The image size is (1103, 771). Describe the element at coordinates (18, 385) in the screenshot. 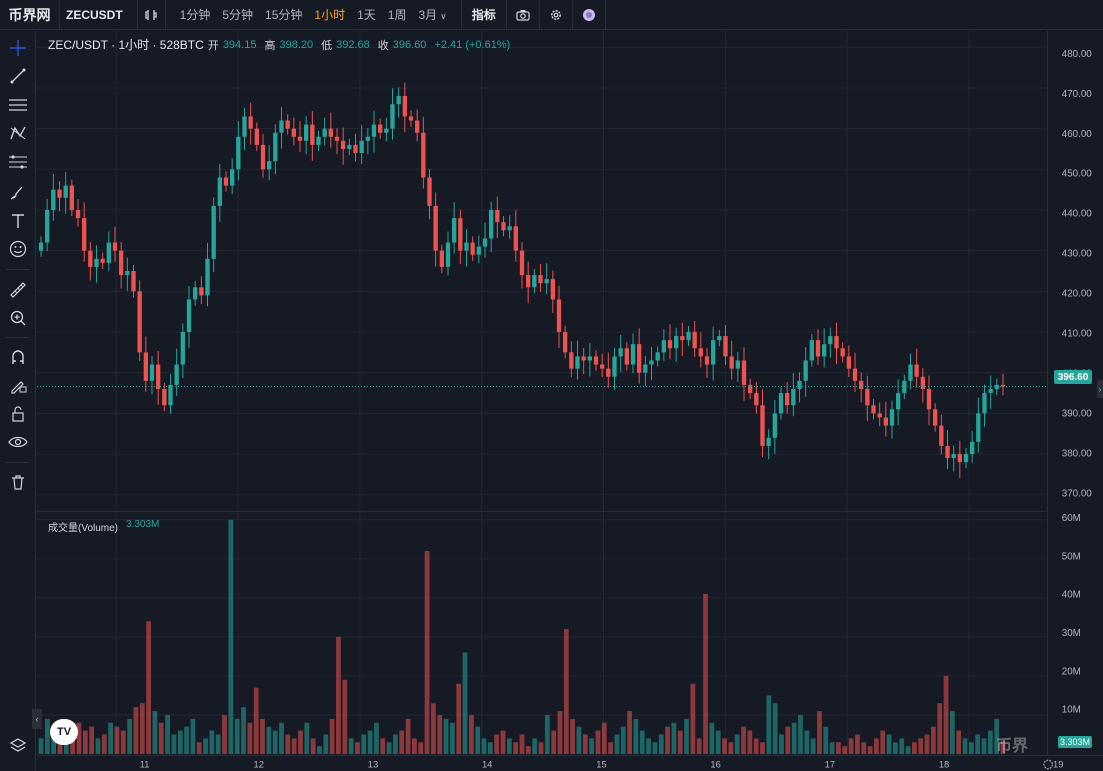

I see `lock-drawings-pencil-icon` at that location.